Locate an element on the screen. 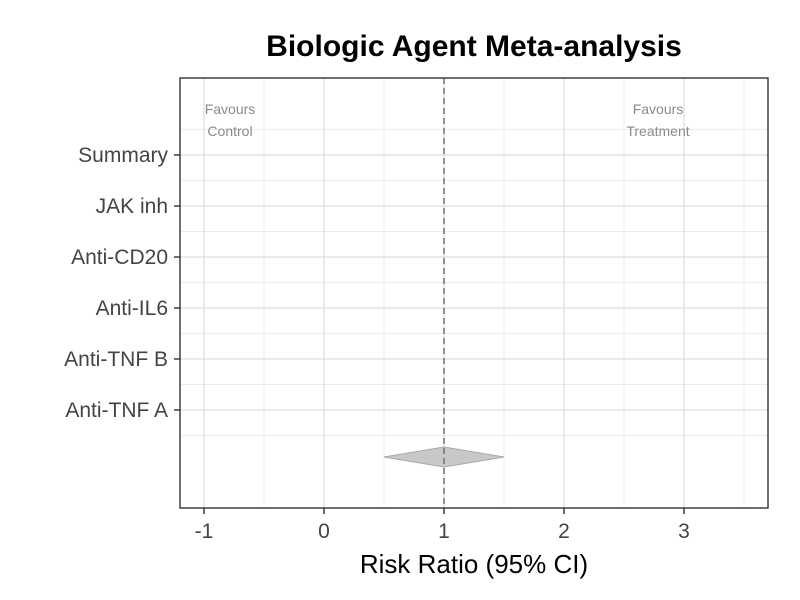  annotation-left-line1: Favours is located at coordinates (230, 109).